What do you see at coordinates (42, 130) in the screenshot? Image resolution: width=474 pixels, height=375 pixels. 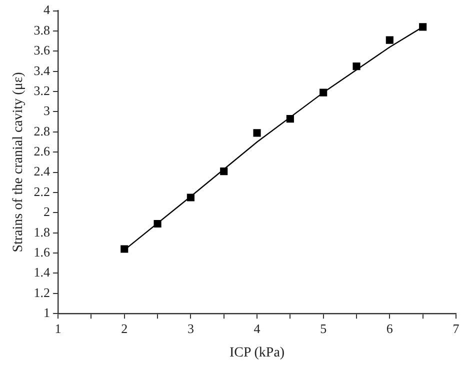 I see `y-tick-label: 2.8` at bounding box center [42, 130].